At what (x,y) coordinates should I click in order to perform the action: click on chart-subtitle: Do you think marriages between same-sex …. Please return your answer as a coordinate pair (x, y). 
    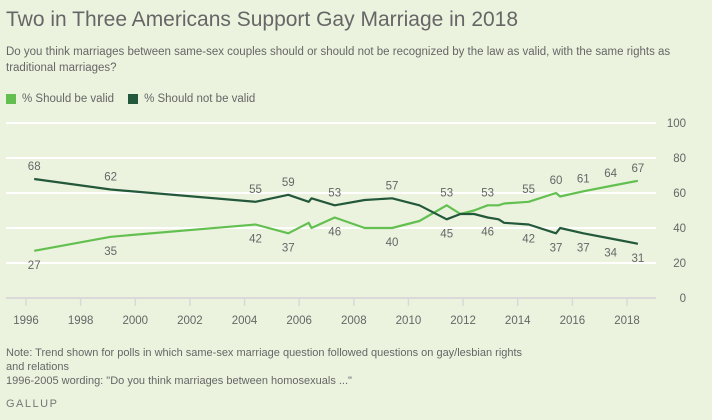
    Looking at the image, I should click on (338, 60).